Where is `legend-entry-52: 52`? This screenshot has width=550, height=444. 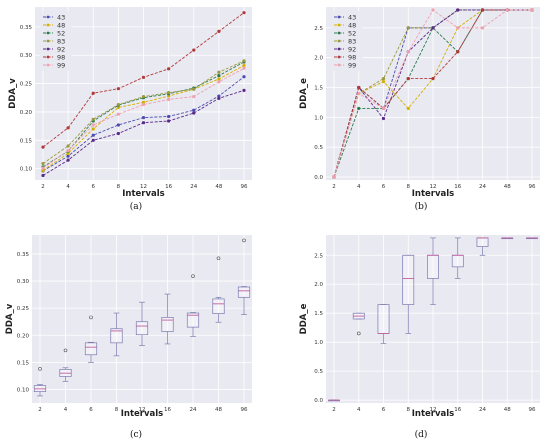 legend-entry-52: 52 is located at coordinates (352, 33).